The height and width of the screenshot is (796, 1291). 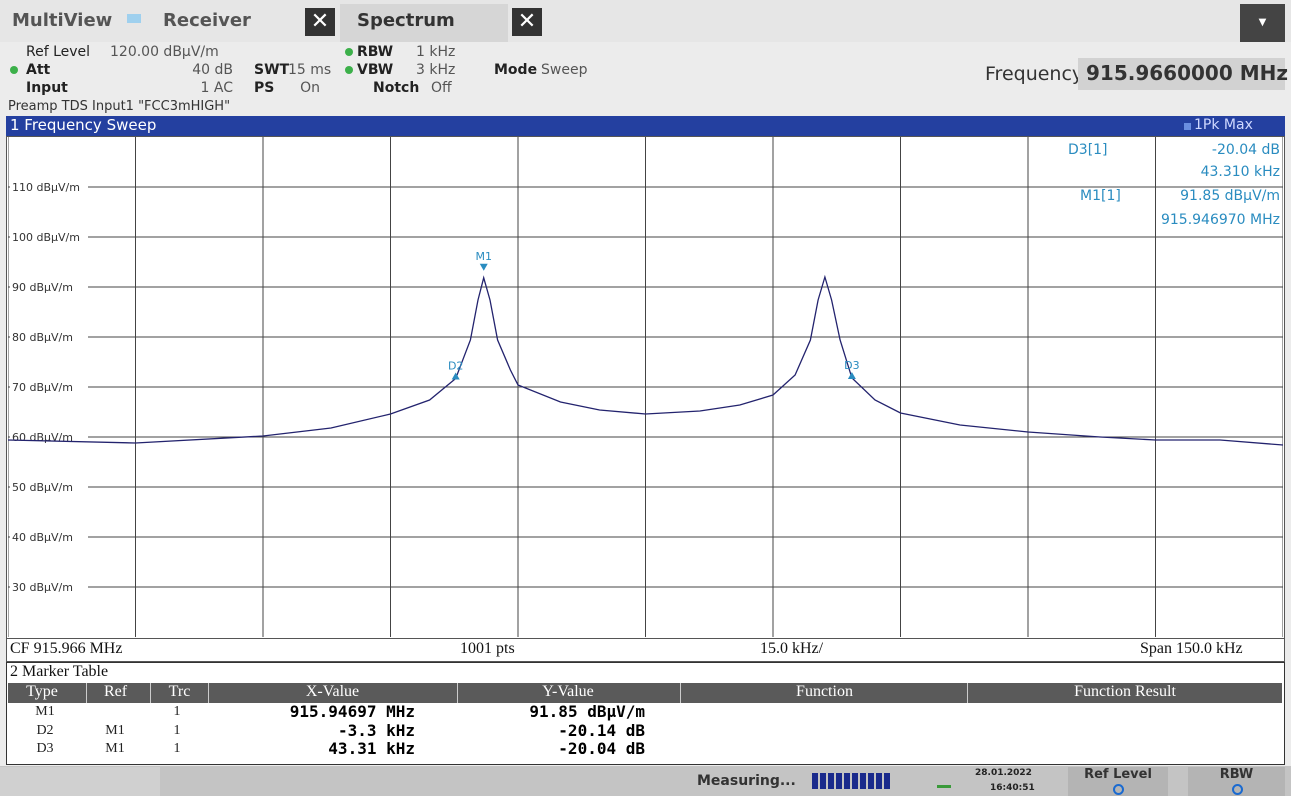 What do you see at coordinates (376, 730) in the screenshot?
I see `cell: -3.3 kHz` at bounding box center [376, 730].